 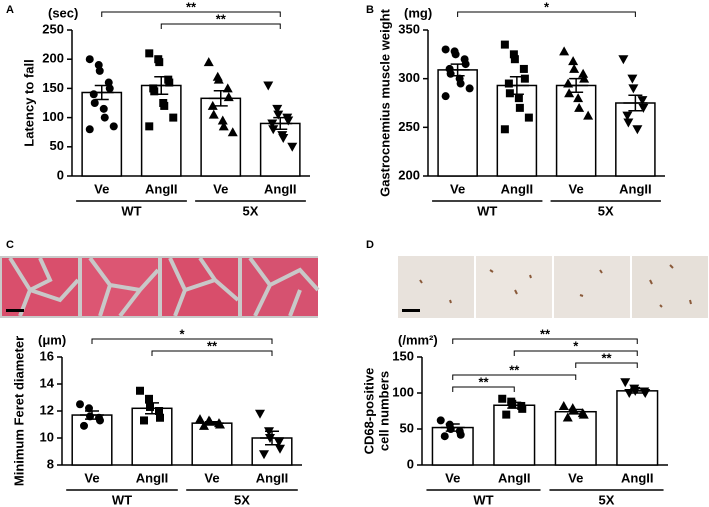 I want to click on histology-d, so click(x=553, y=287).